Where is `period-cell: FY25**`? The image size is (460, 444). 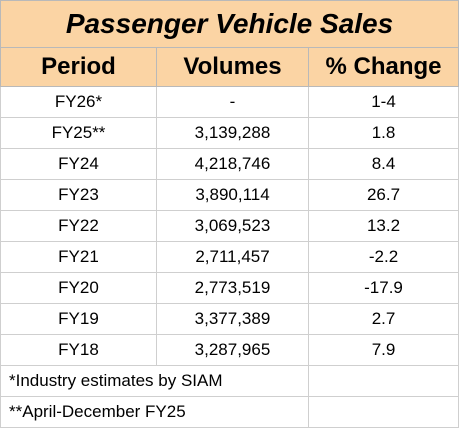 period-cell: FY25** is located at coordinates (78, 133).